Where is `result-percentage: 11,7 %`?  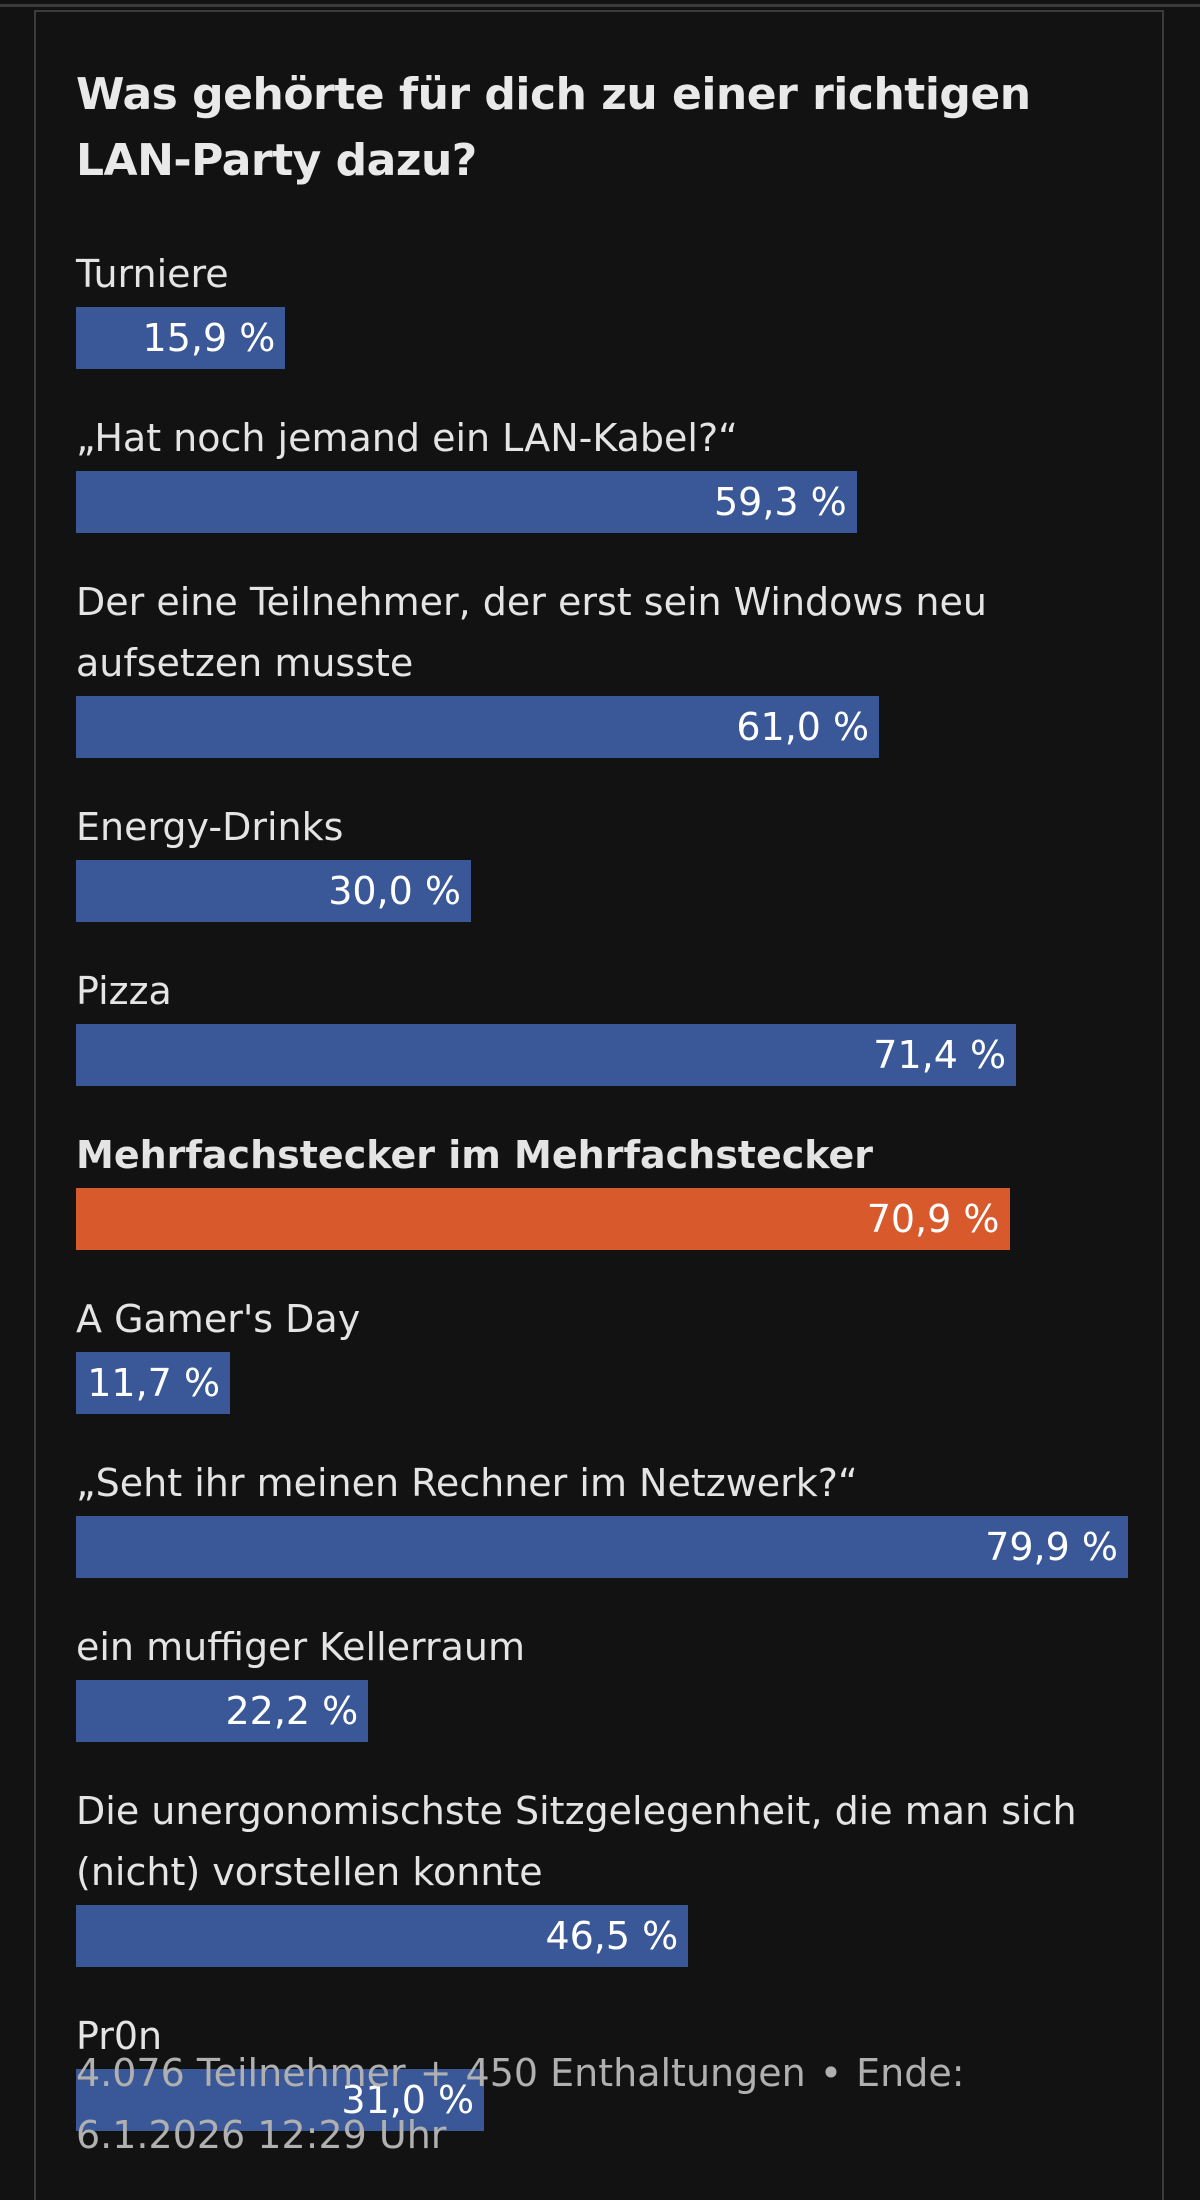 result-percentage: 11,7 % is located at coordinates (154, 1383).